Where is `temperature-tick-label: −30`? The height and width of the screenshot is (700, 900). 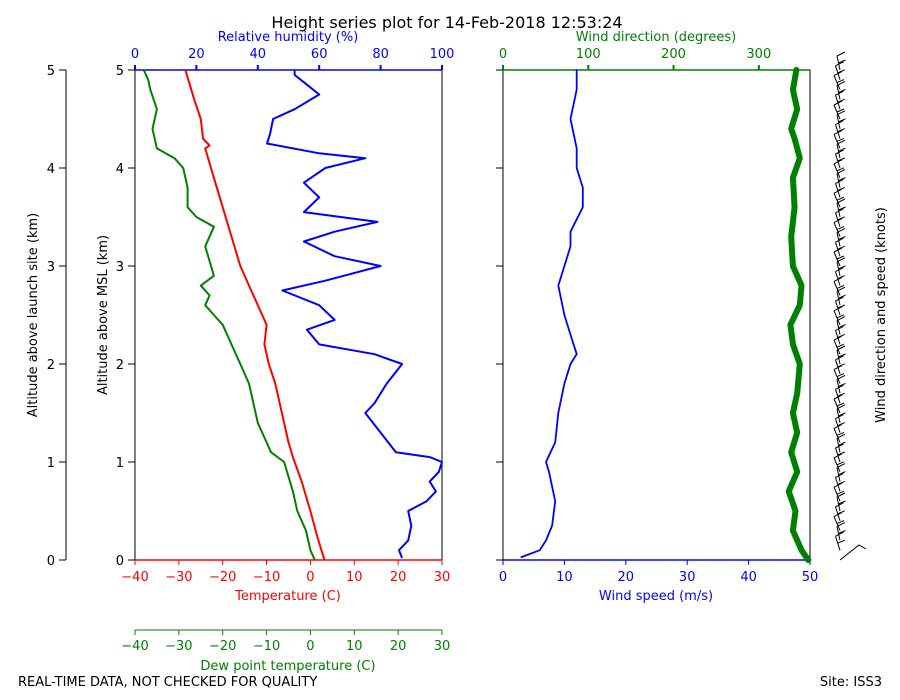 temperature-tick-label: −30 is located at coordinates (178, 577).